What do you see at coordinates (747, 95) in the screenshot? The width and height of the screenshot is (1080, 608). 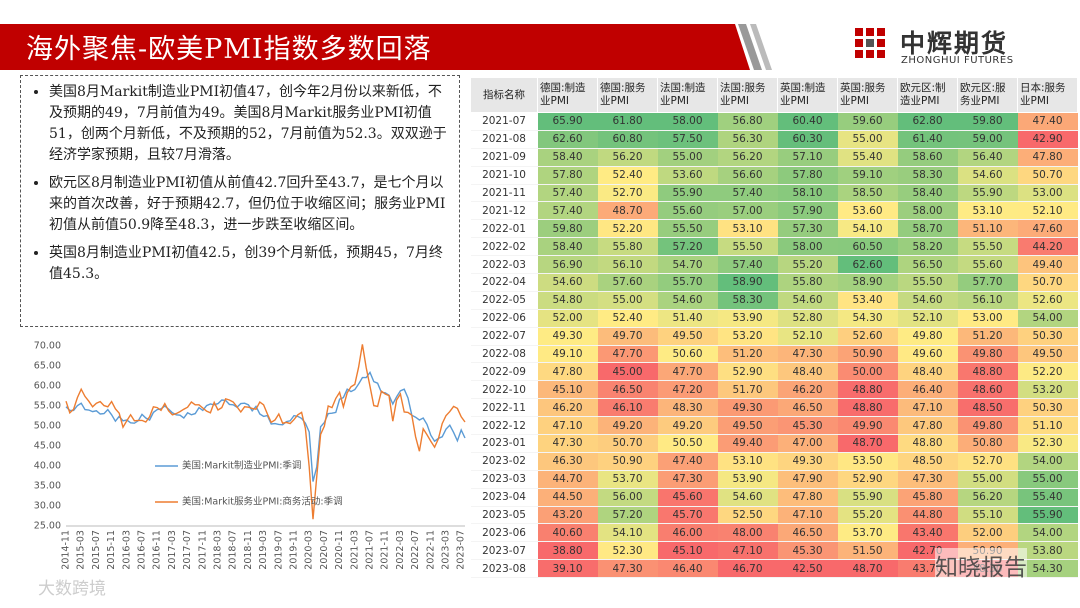 I see `column-header: 法国:服务业PMI` at bounding box center [747, 95].